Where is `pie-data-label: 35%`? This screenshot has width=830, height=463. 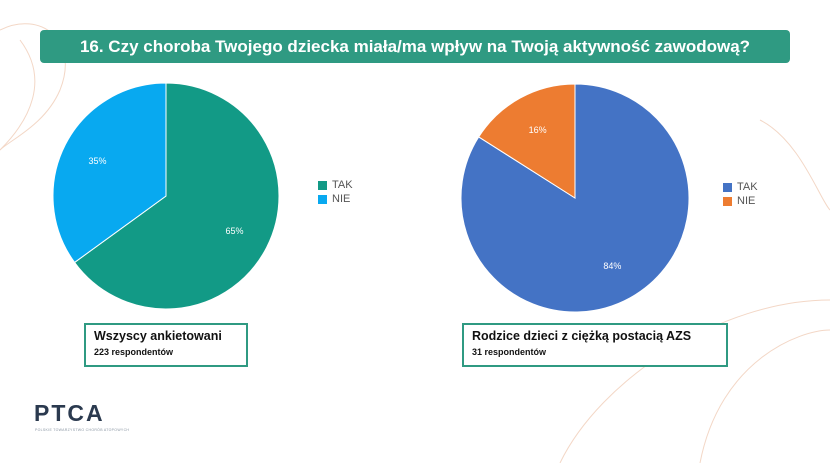 pie-data-label: 35% is located at coordinates (98, 161).